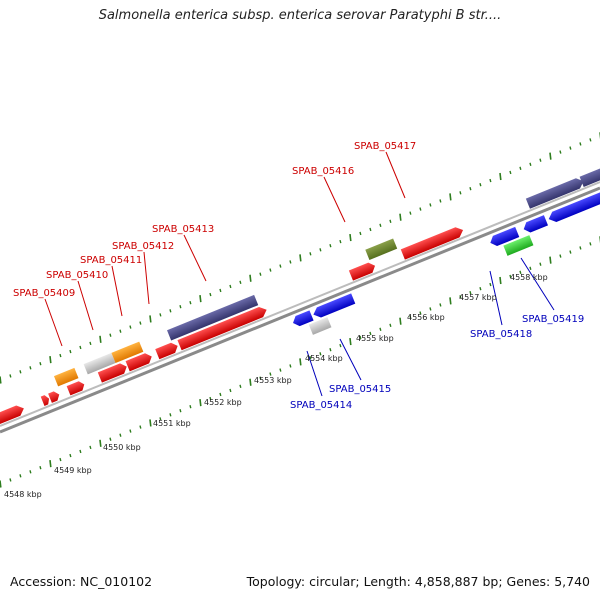 This screenshot has height=600, width=600. What do you see at coordinates (478, 297) in the screenshot?
I see `scale-label: 4557 kbp` at bounding box center [478, 297].